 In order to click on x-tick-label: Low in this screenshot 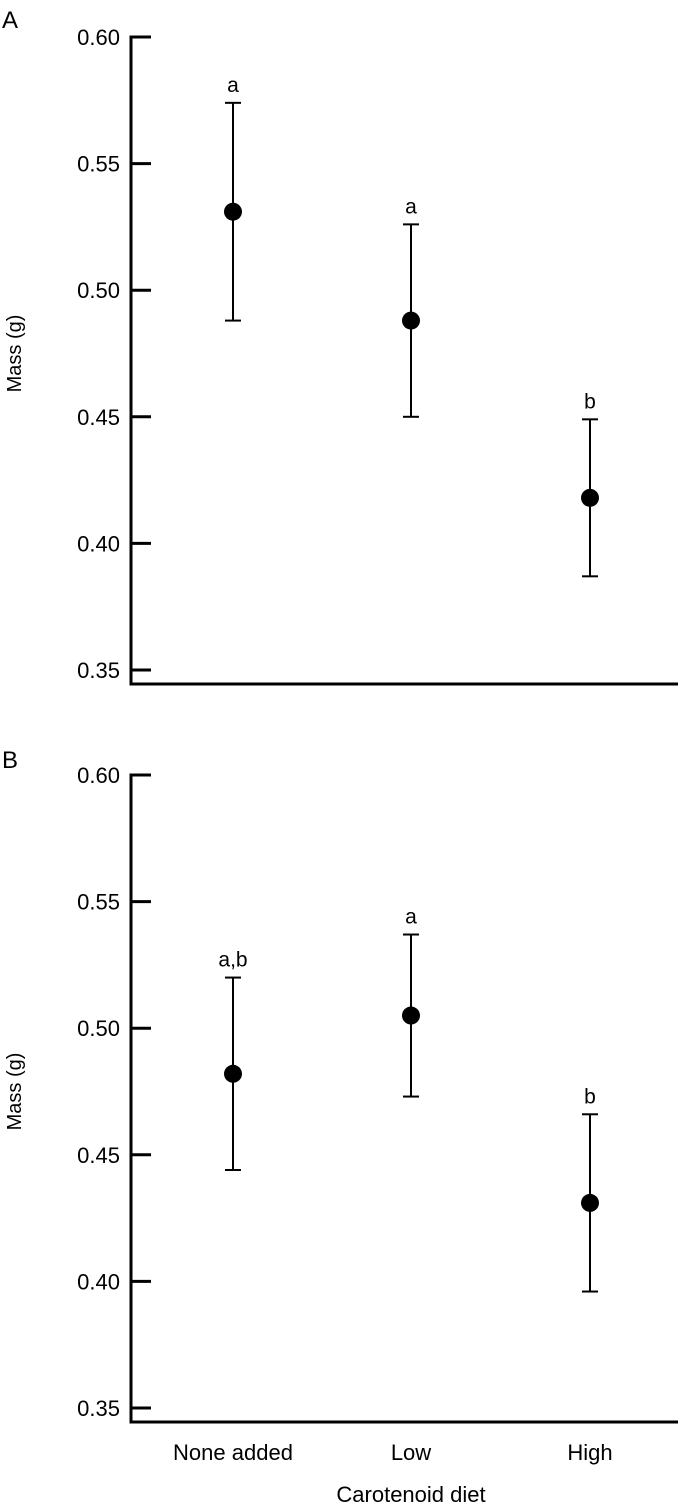, I will do `click(411, 1452)`.